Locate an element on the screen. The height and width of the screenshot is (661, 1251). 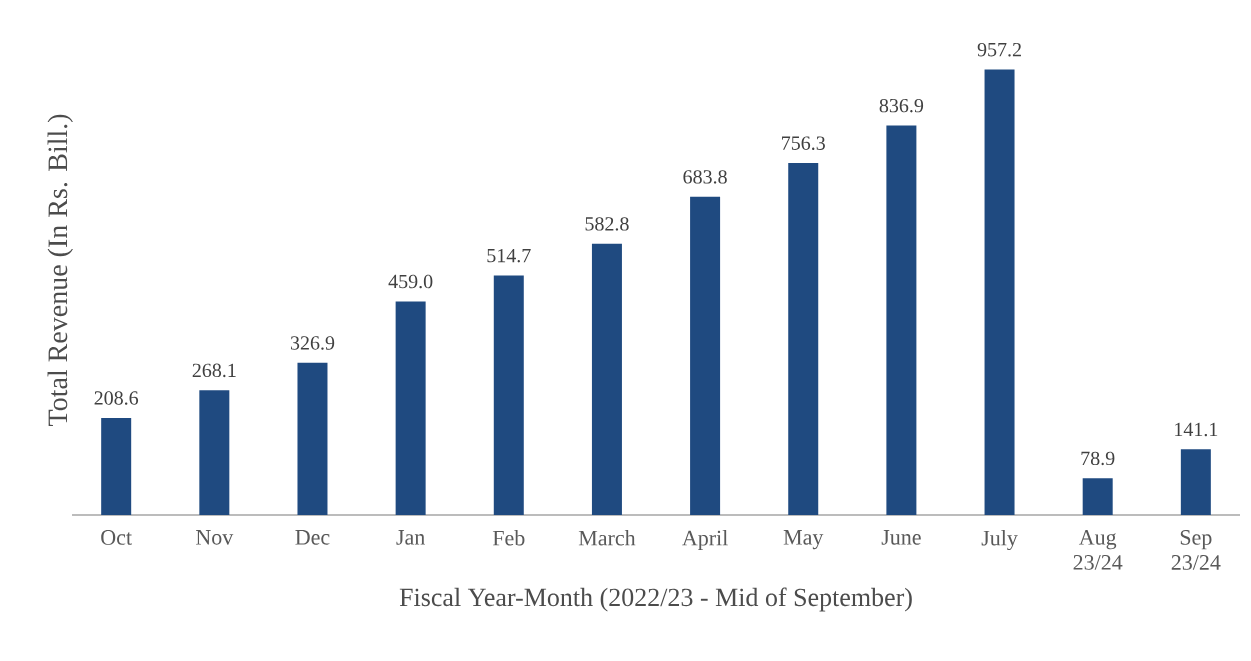
x-tick-label: Aug 23/24 is located at coordinates (1098, 550).